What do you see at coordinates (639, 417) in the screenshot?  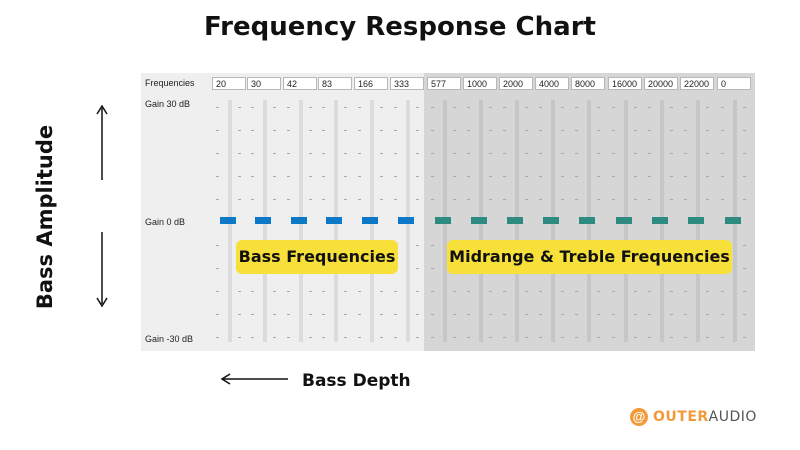 I see `at-sign-icon: @` at bounding box center [639, 417].